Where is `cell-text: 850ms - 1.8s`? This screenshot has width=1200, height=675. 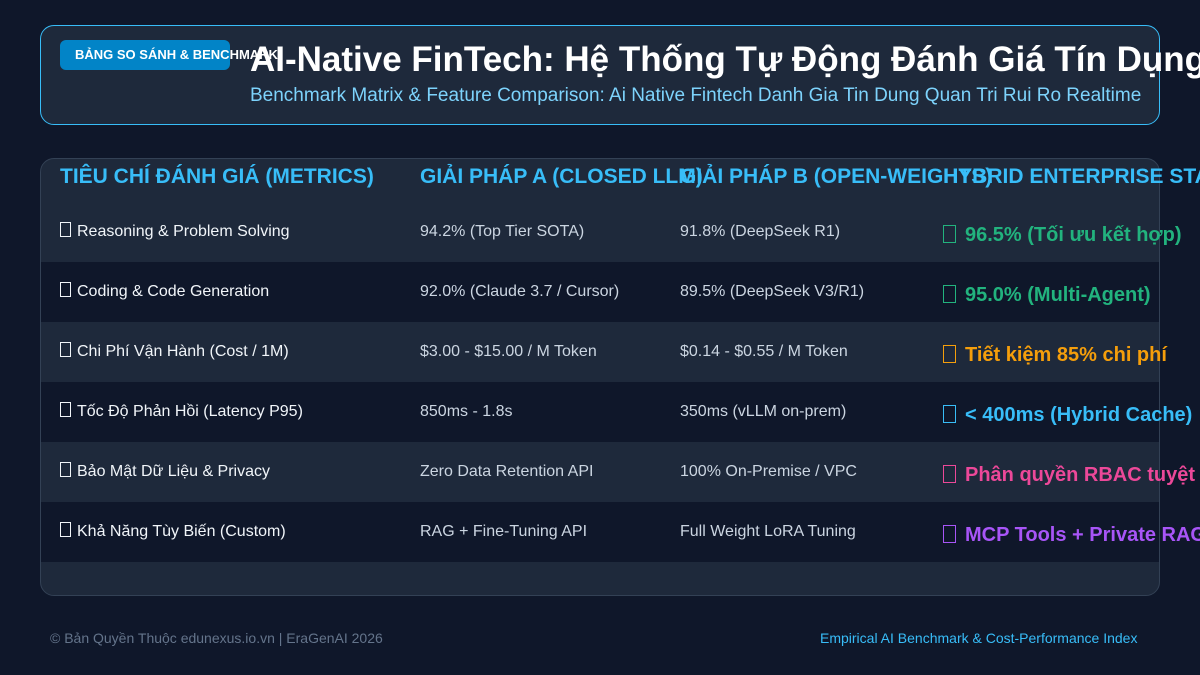
cell-text: 850ms - 1.8s is located at coordinates (466, 411).